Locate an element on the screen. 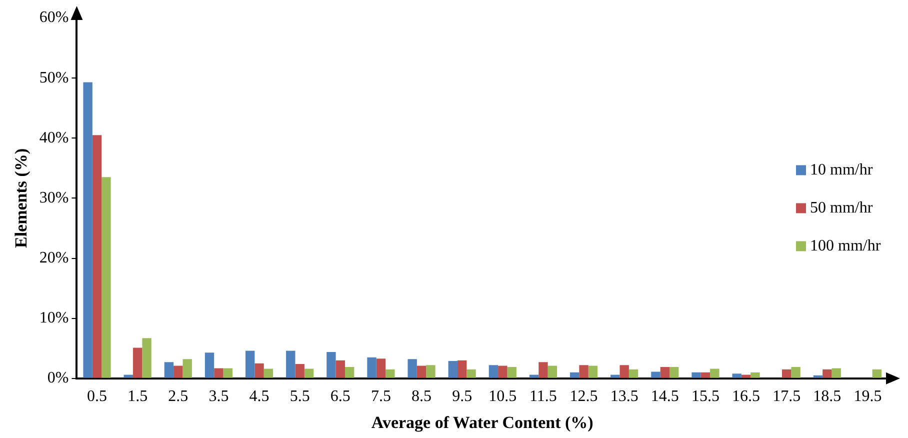 This screenshot has height=438, width=908. x-tick-label: 8.5 is located at coordinates (422, 397).